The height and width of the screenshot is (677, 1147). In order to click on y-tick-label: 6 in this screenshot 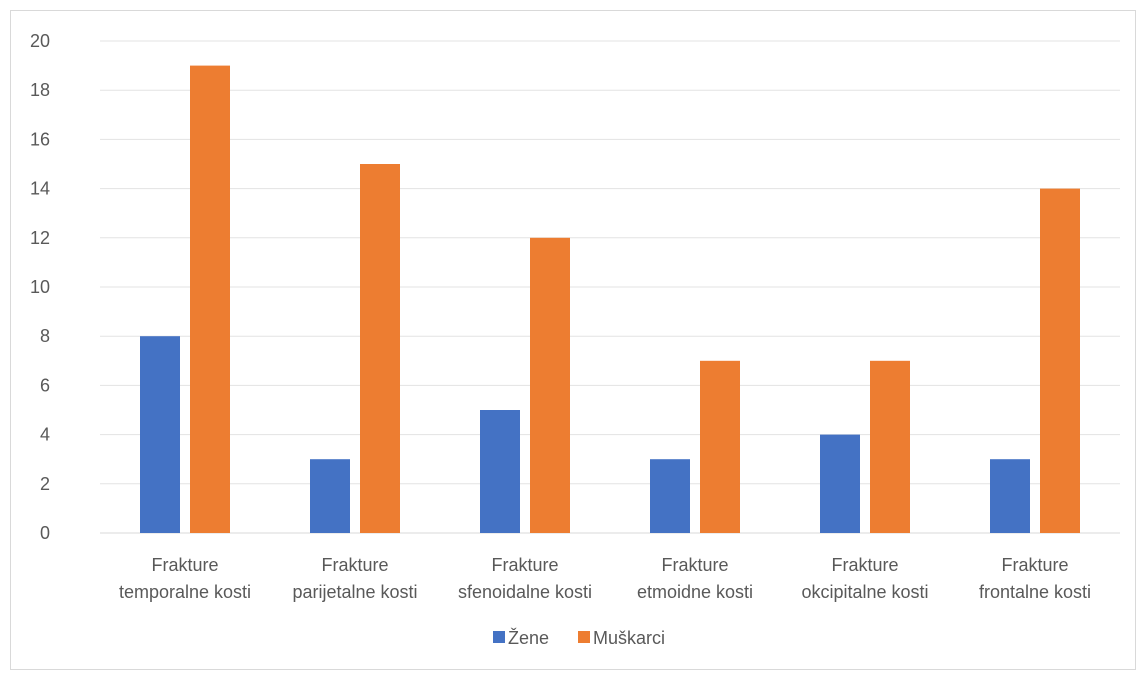, I will do `click(45, 385)`.